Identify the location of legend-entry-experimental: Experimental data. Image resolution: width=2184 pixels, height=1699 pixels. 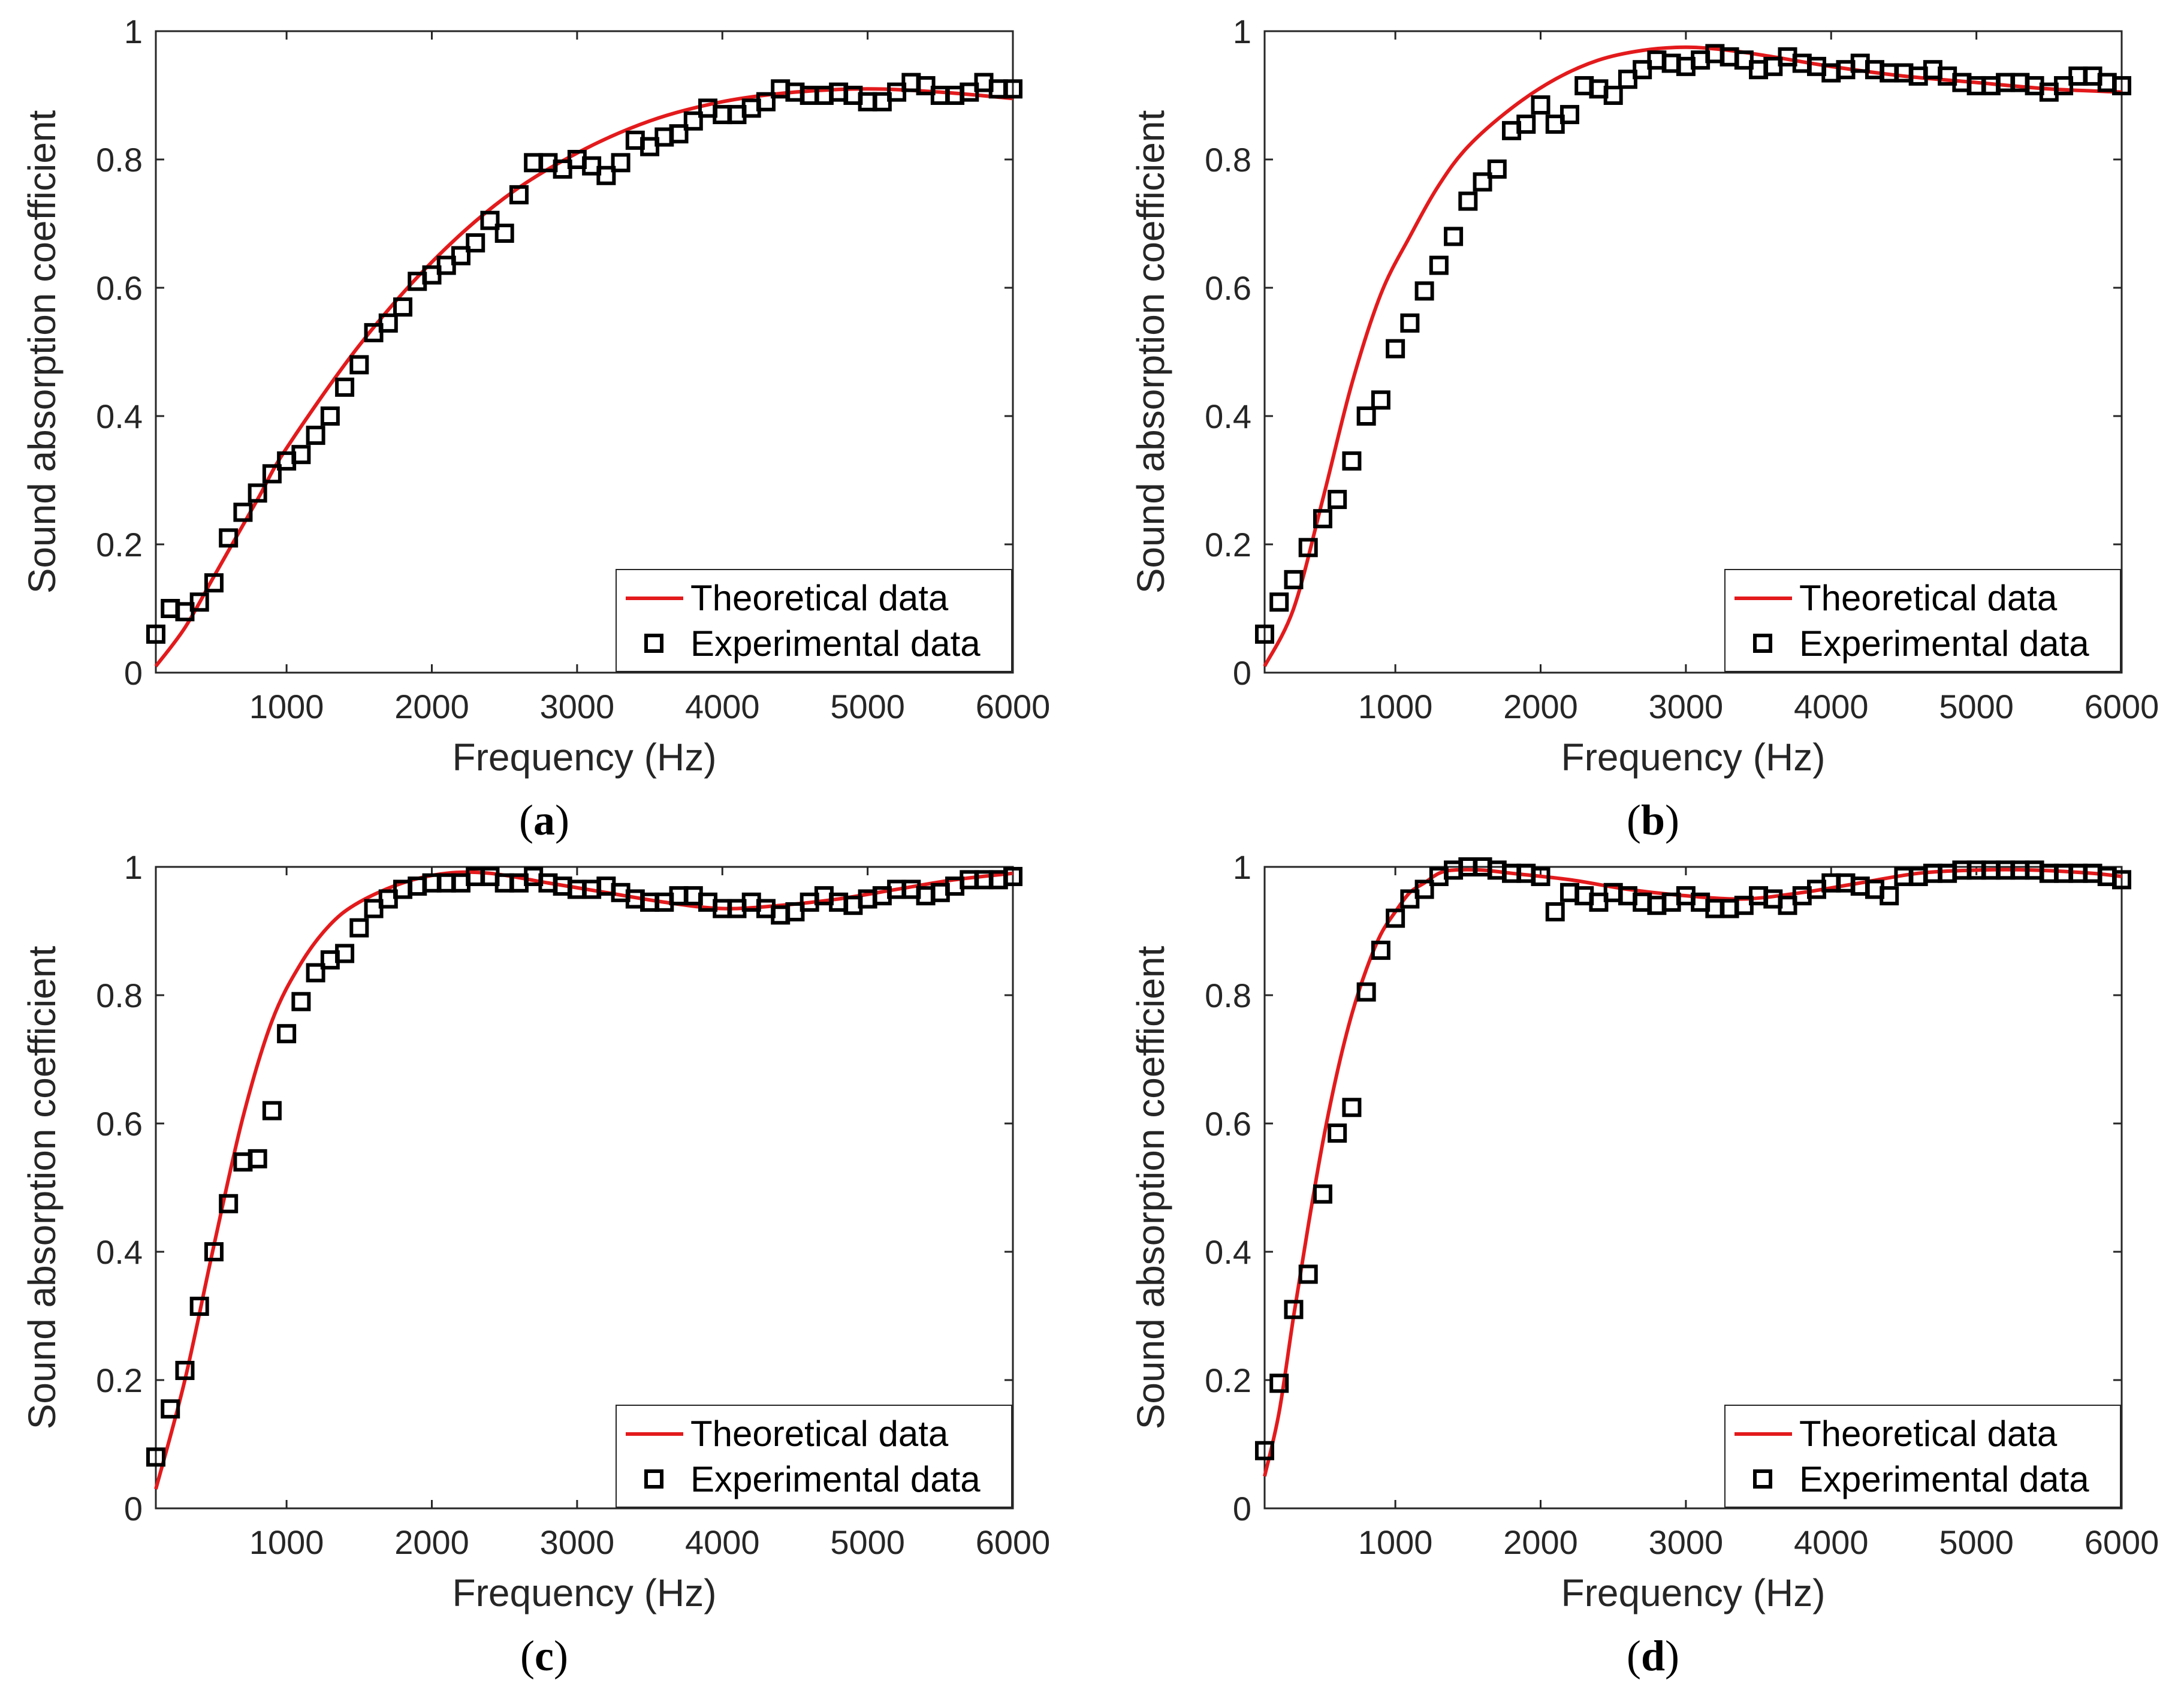
(1944, 1479).